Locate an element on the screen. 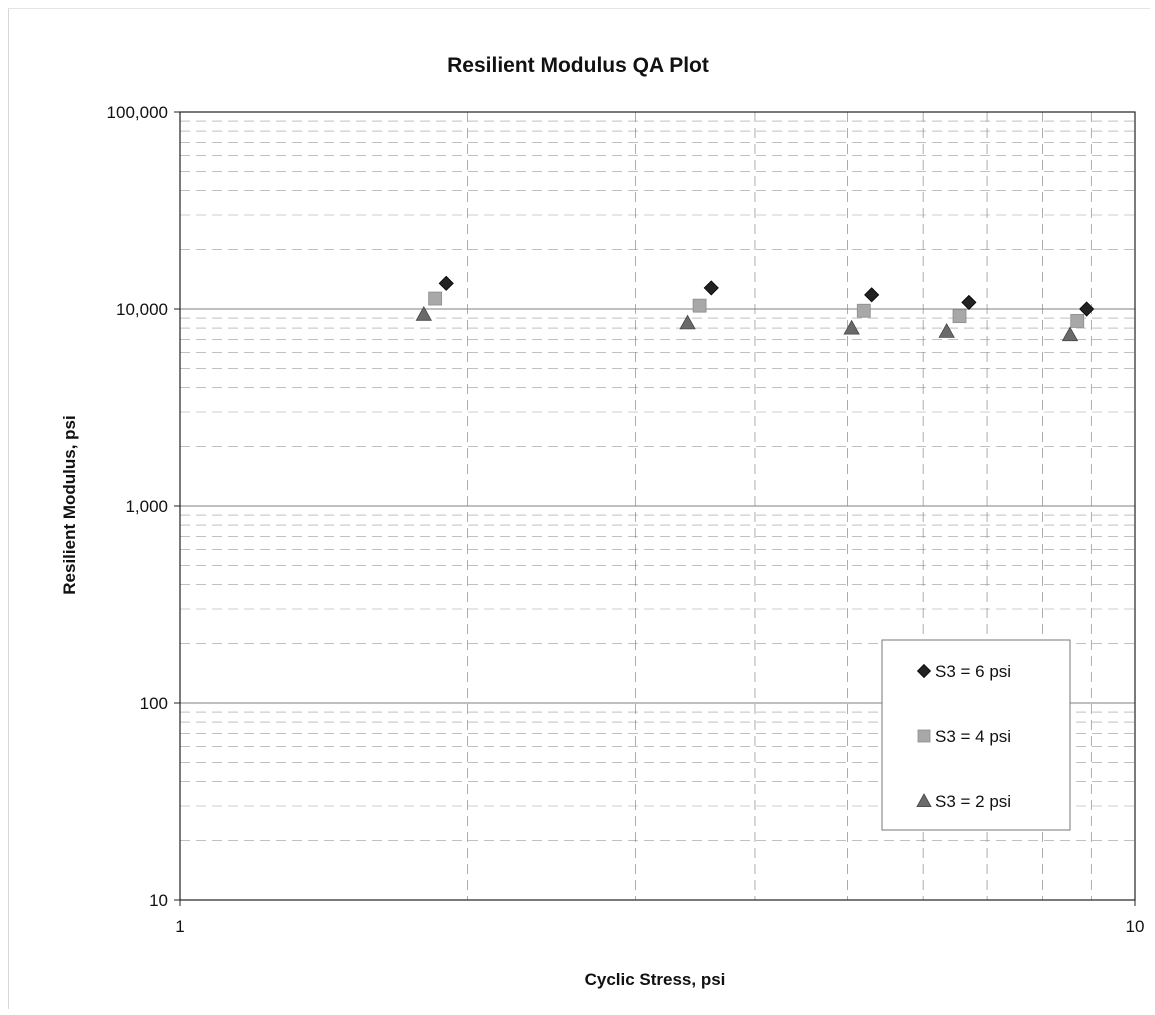 The height and width of the screenshot is (1015, 1155). x-axis-label: Cyclic Stress, psi is located at coordinates (655, 979).